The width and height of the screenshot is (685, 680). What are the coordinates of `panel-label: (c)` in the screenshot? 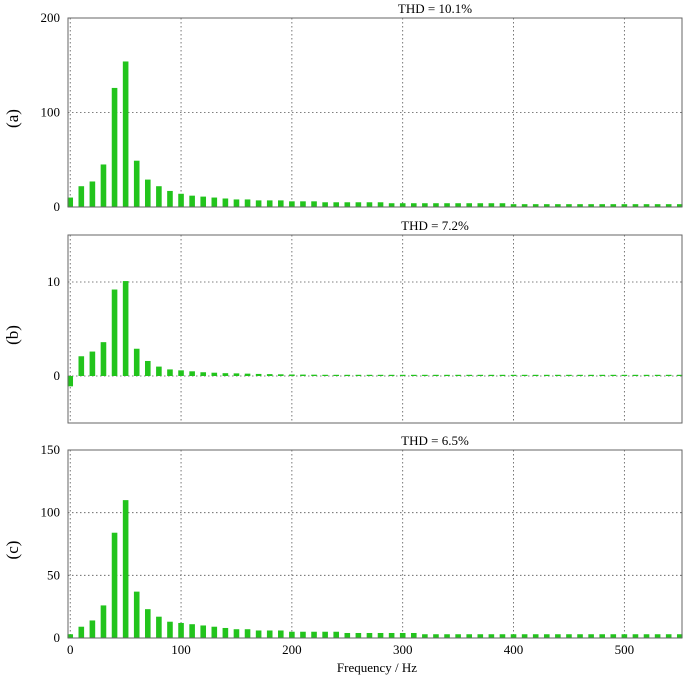 It's located at (12, 550).